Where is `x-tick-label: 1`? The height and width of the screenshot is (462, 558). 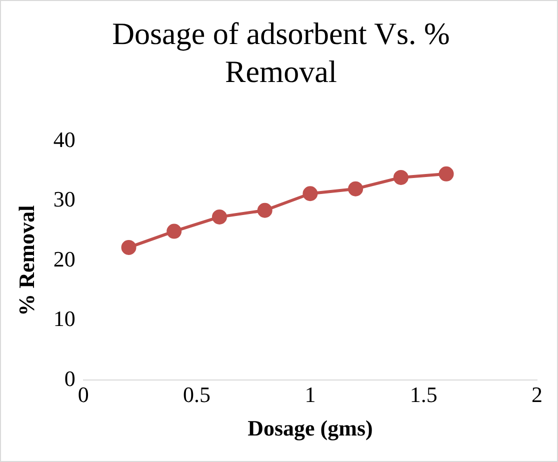
x-tick-label: 1 is located at coordinates (310, 395).